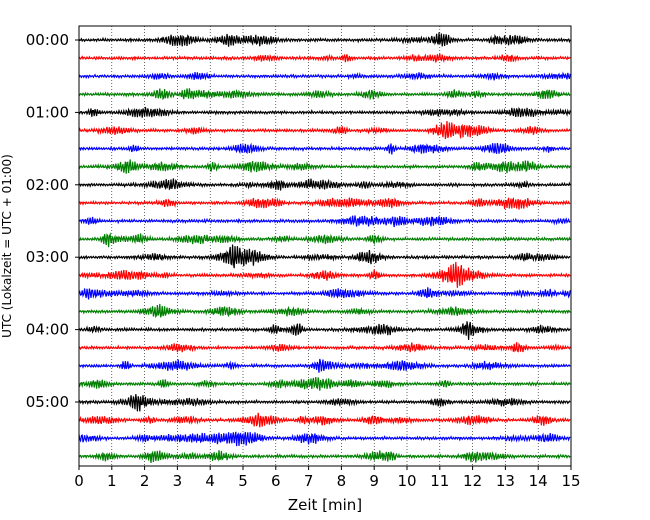  What do you see at coordinates (47, 185) in the screenshot?
I see `y-tick-label: 02:00` at bounding box center [47, 185].